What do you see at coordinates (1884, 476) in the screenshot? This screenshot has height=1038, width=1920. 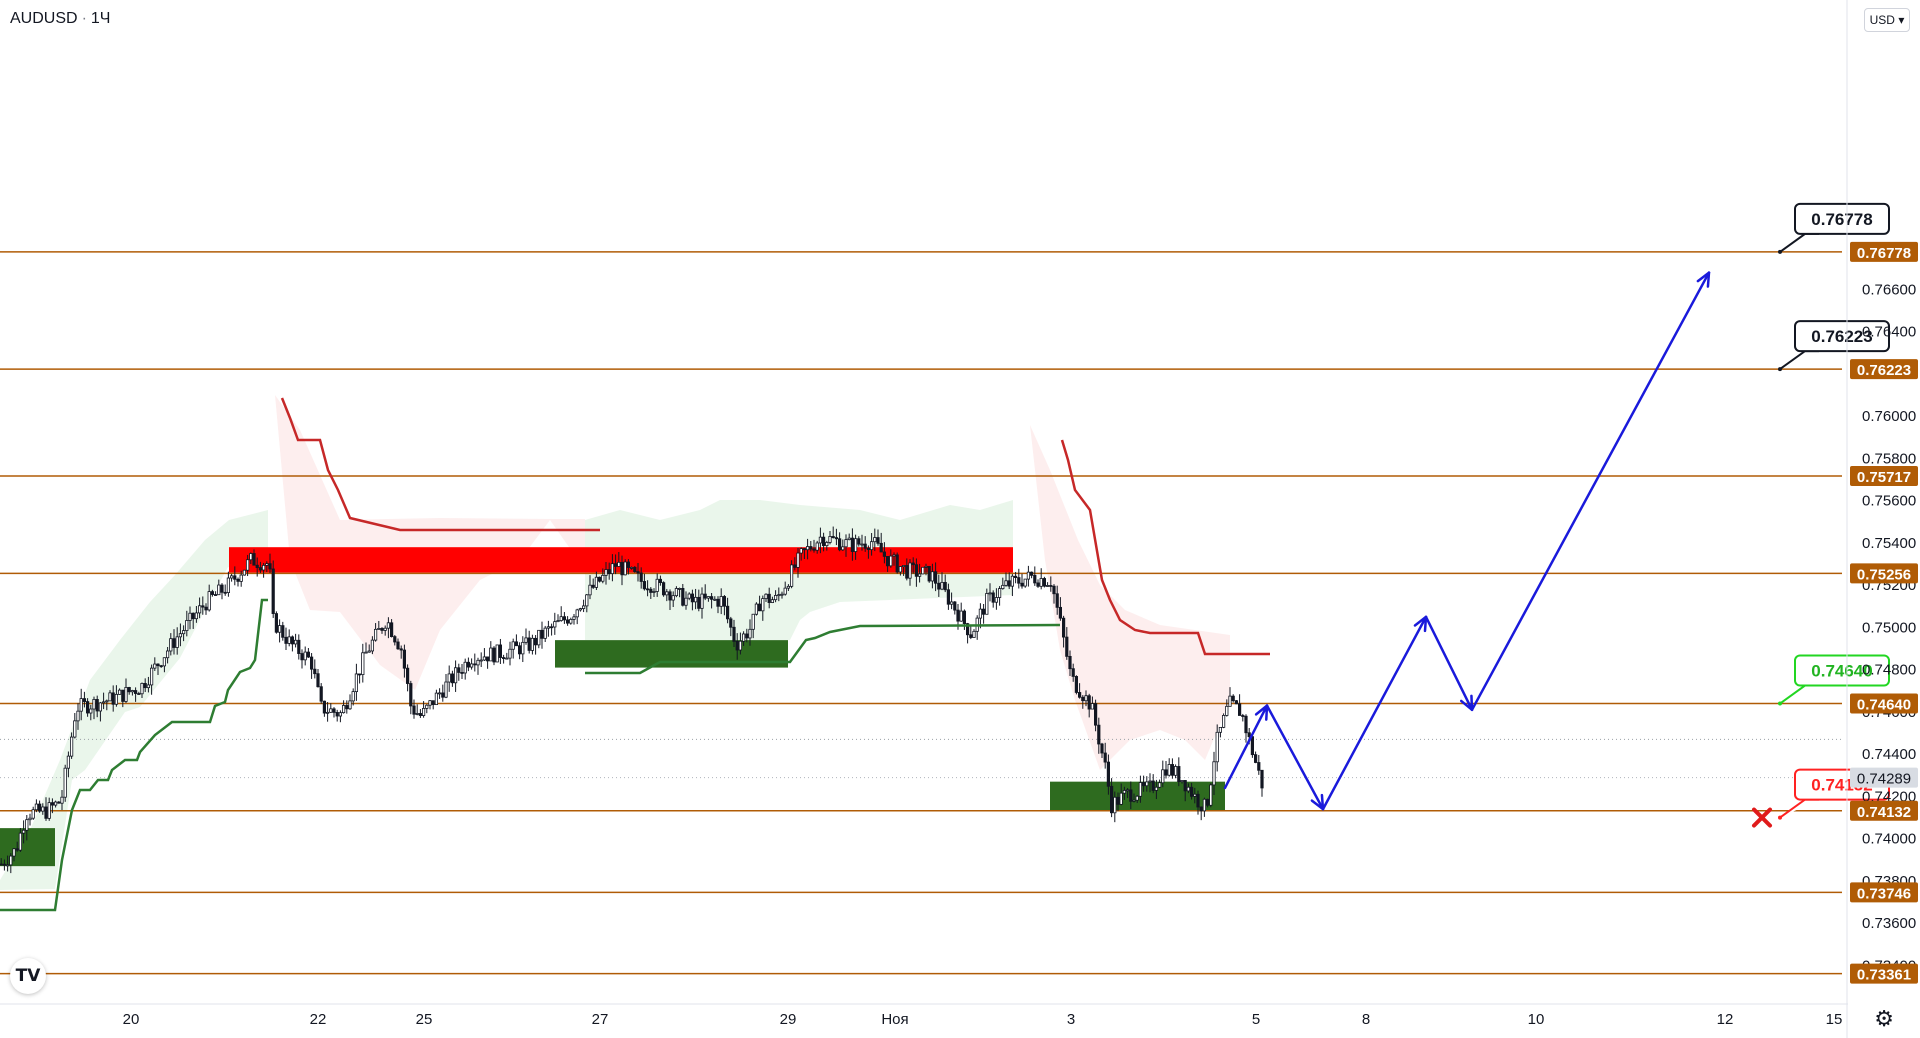 I see `level-tag-bg` at bounding box center [1884, 476].